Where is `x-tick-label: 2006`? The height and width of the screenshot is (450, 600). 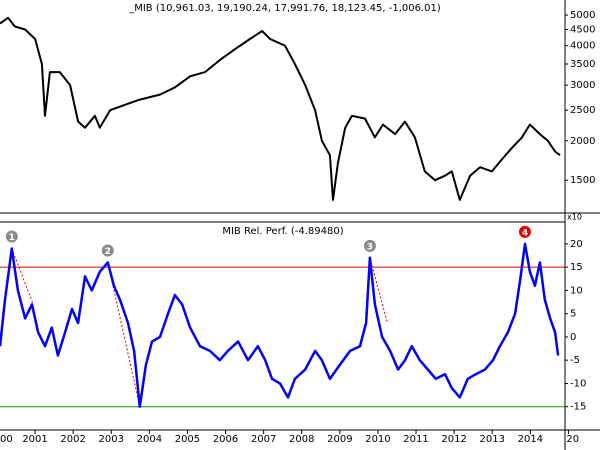
x-tick-label: 2006 is located at coordinates (225, 439).